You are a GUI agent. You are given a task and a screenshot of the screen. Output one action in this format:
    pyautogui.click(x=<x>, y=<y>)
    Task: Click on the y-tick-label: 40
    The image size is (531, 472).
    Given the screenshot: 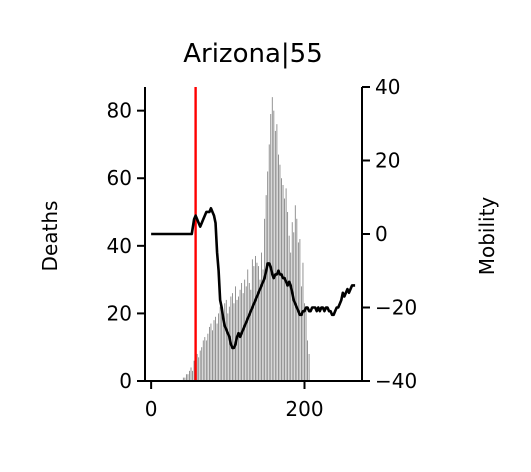 What is the action you would take?
    pyautogui.click(x=119, y=246)
    